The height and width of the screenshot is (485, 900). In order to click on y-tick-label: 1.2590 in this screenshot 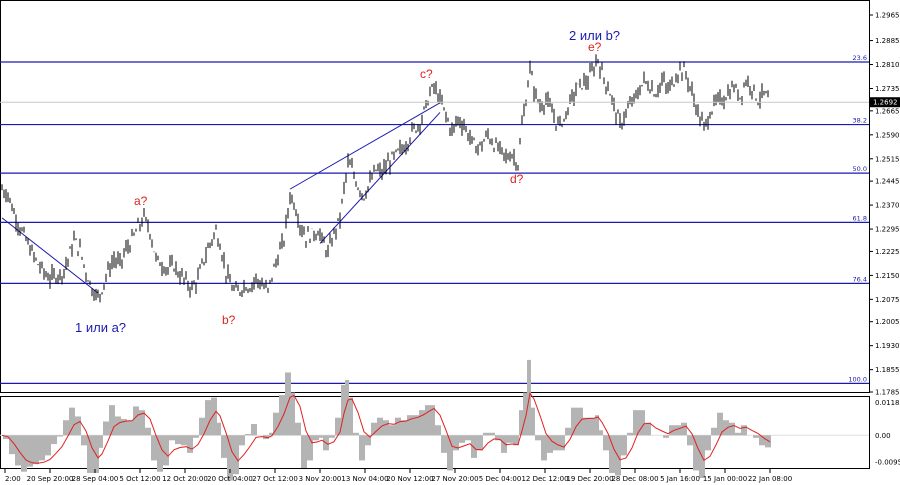, I will do `click(887, 135)`.